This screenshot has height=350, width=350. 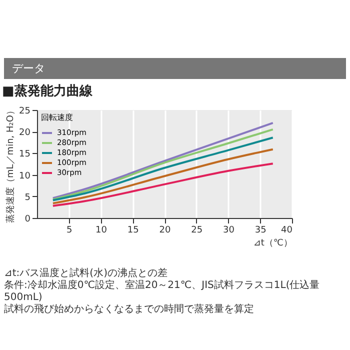 I want to click on y-tick-label: 20, so click(x=25, y=133).